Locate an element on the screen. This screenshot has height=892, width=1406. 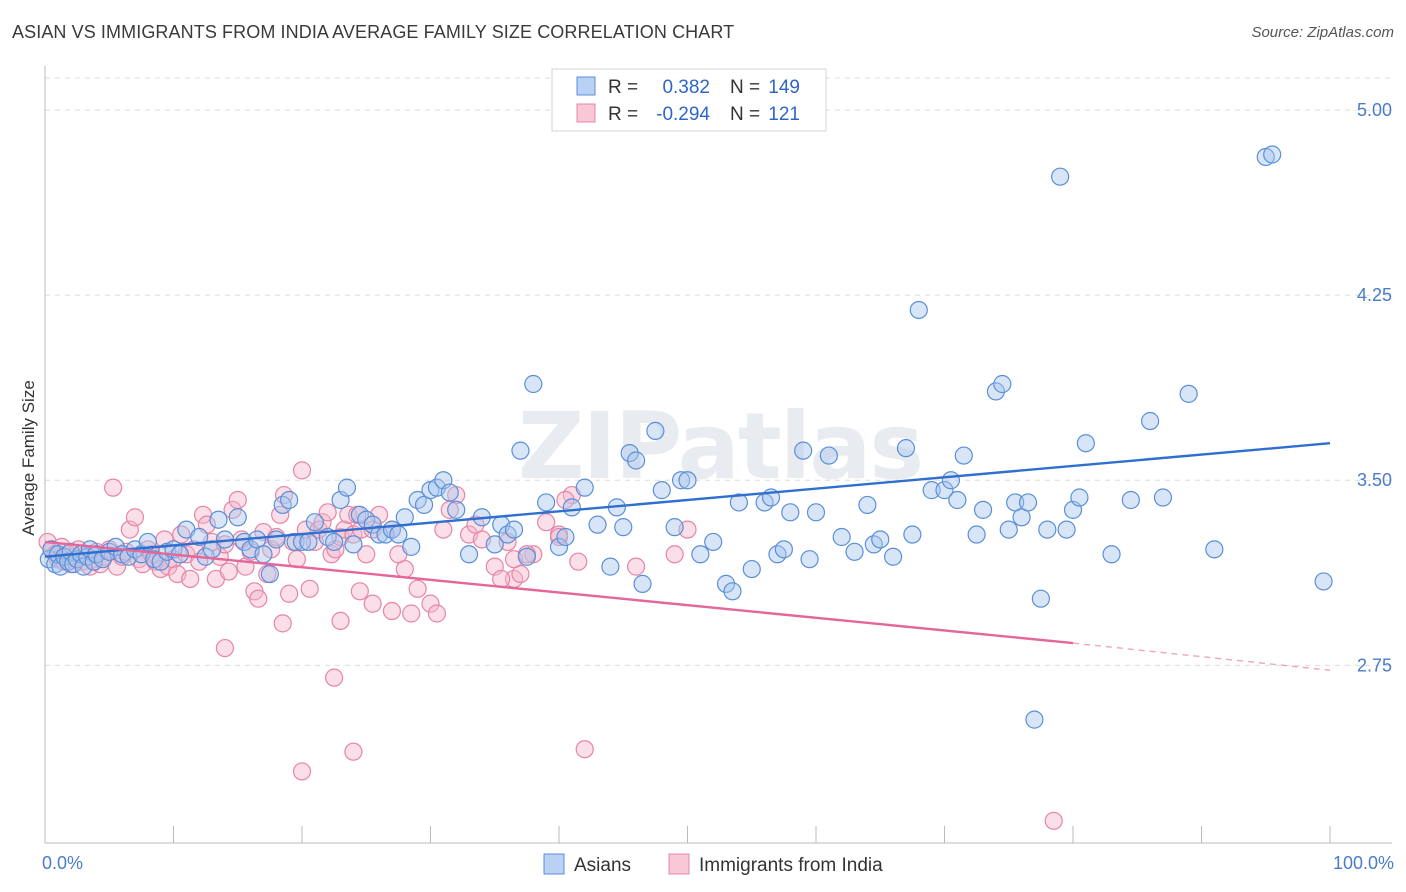
bottom-legend-india-label: Immigrants from India is located at coordinates (791, 865).